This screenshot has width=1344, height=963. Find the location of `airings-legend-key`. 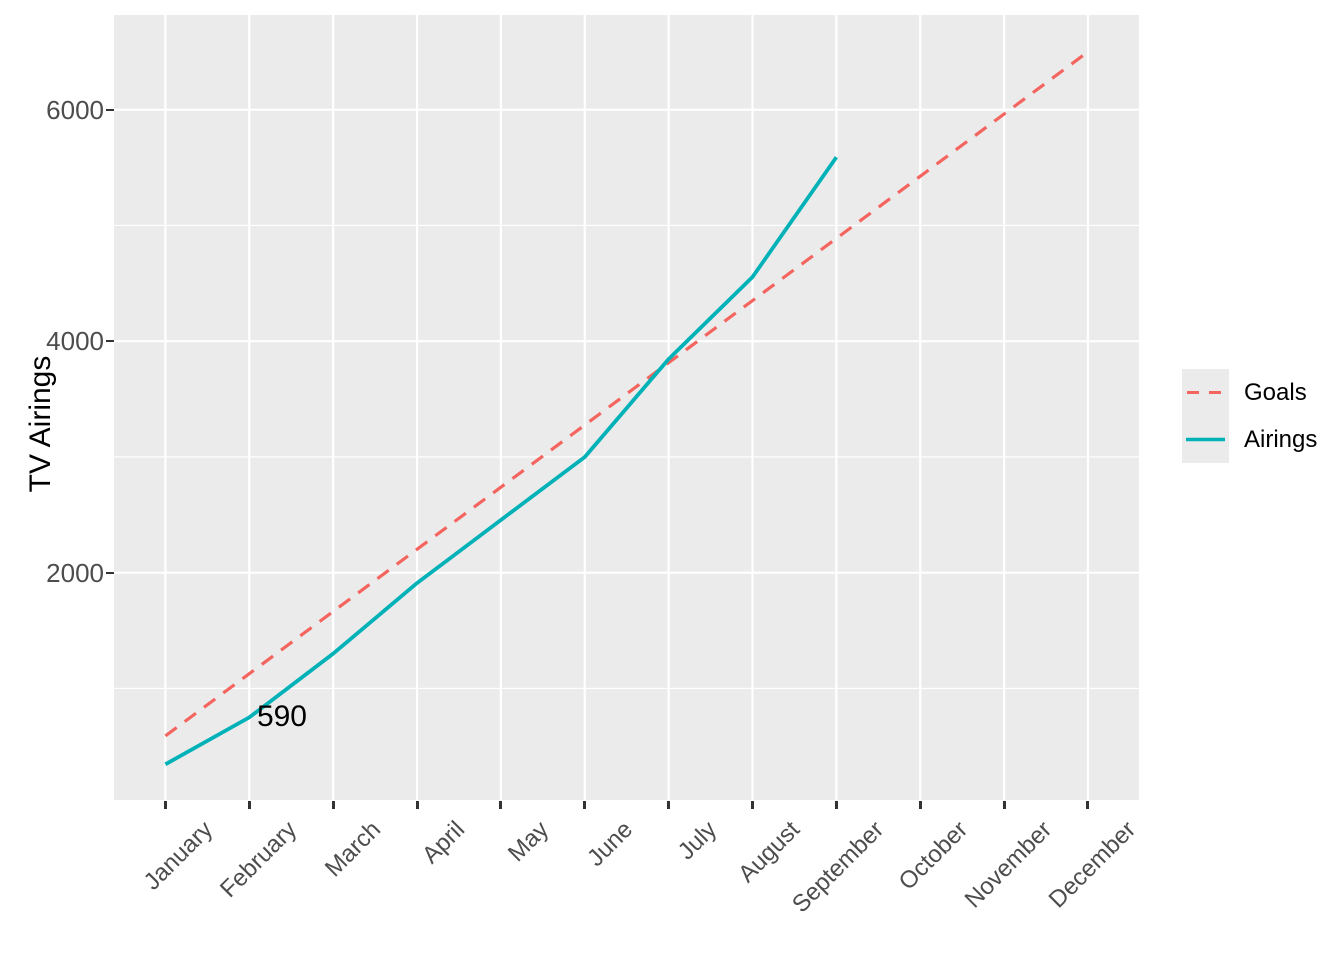

airings-legend-key is located at coordinates (1205, 439).